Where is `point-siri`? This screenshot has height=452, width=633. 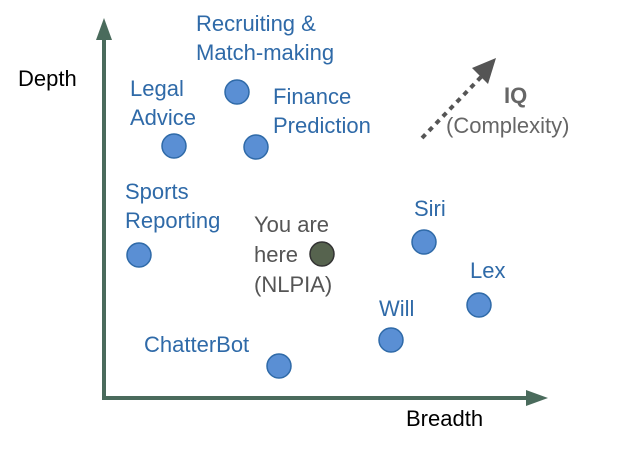
point-siri is located at coordinates (424, 242).